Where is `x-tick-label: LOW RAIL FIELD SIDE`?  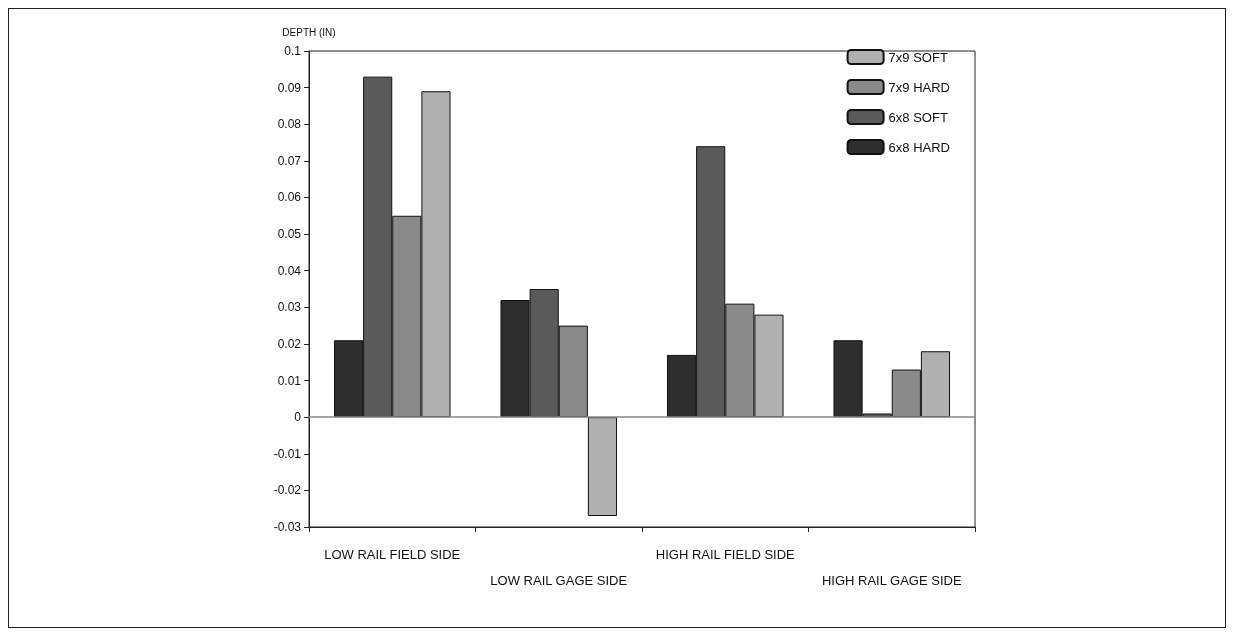 x-tick-label: LOW RAIL FIELD SIDE is located at coordinates (392, 554).